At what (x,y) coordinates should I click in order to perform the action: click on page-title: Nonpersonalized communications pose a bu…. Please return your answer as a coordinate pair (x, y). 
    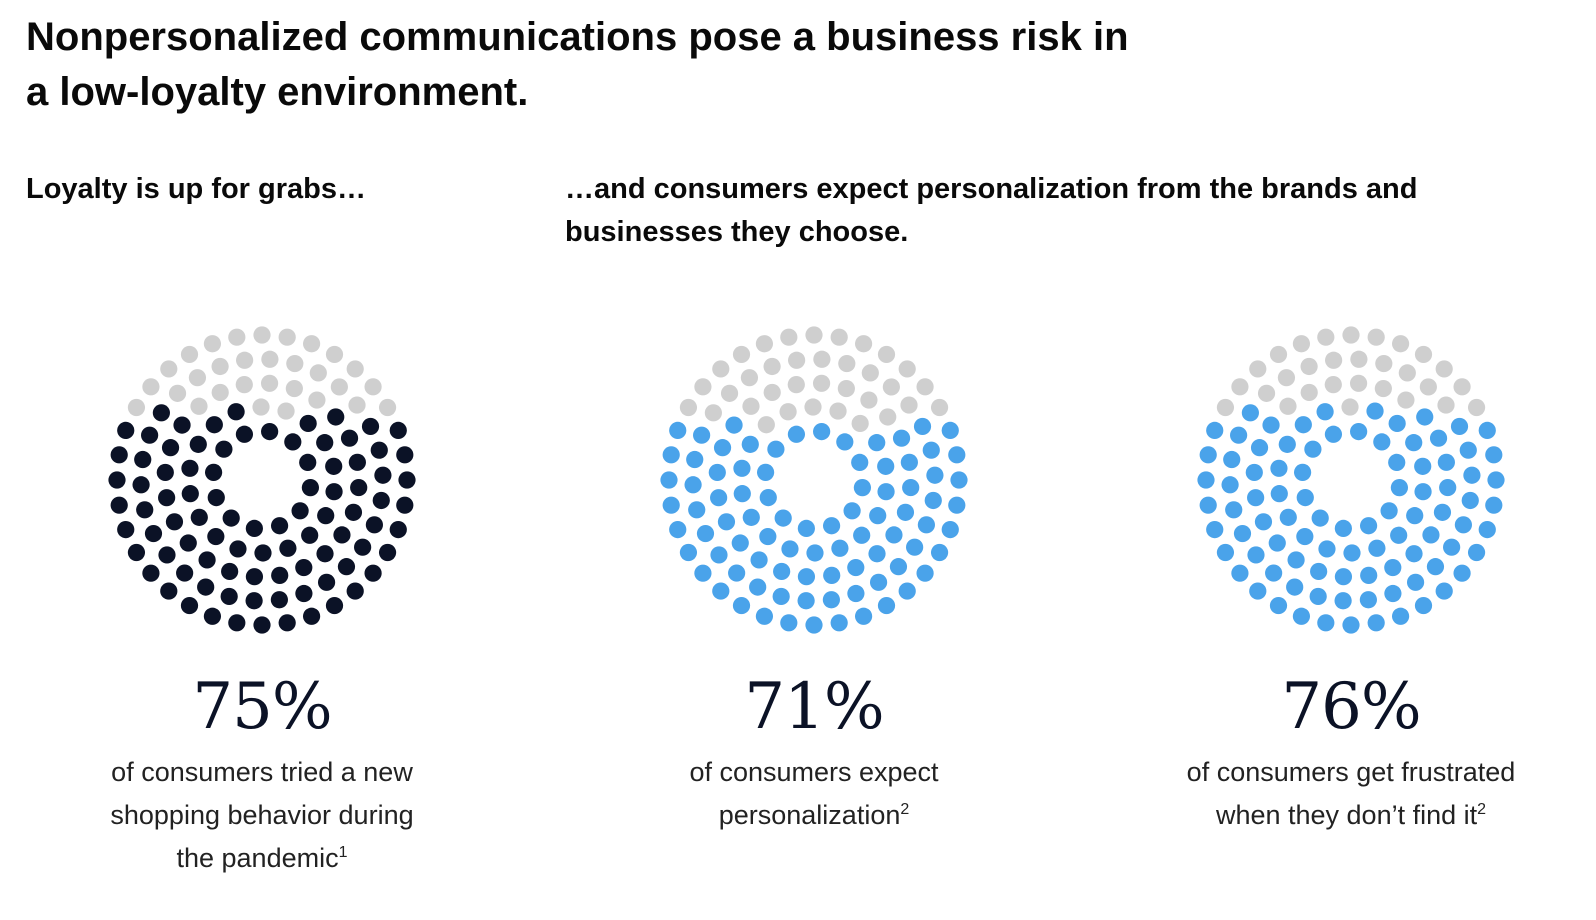
    Looking at the image, I should click on (676, 65).